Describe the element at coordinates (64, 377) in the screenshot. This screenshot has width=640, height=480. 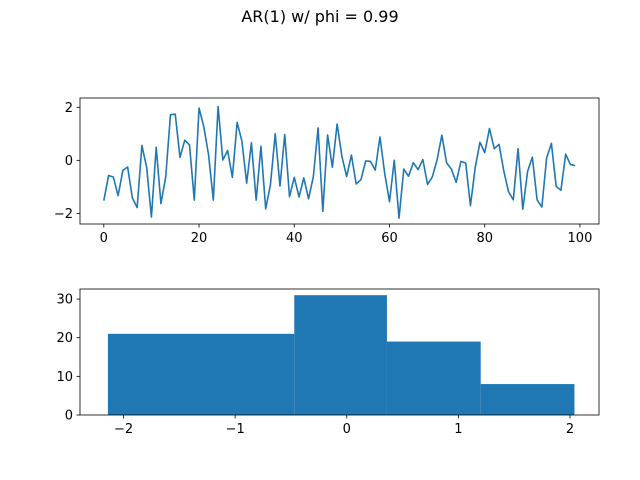
I see `y-tick-label: 10` at that location.